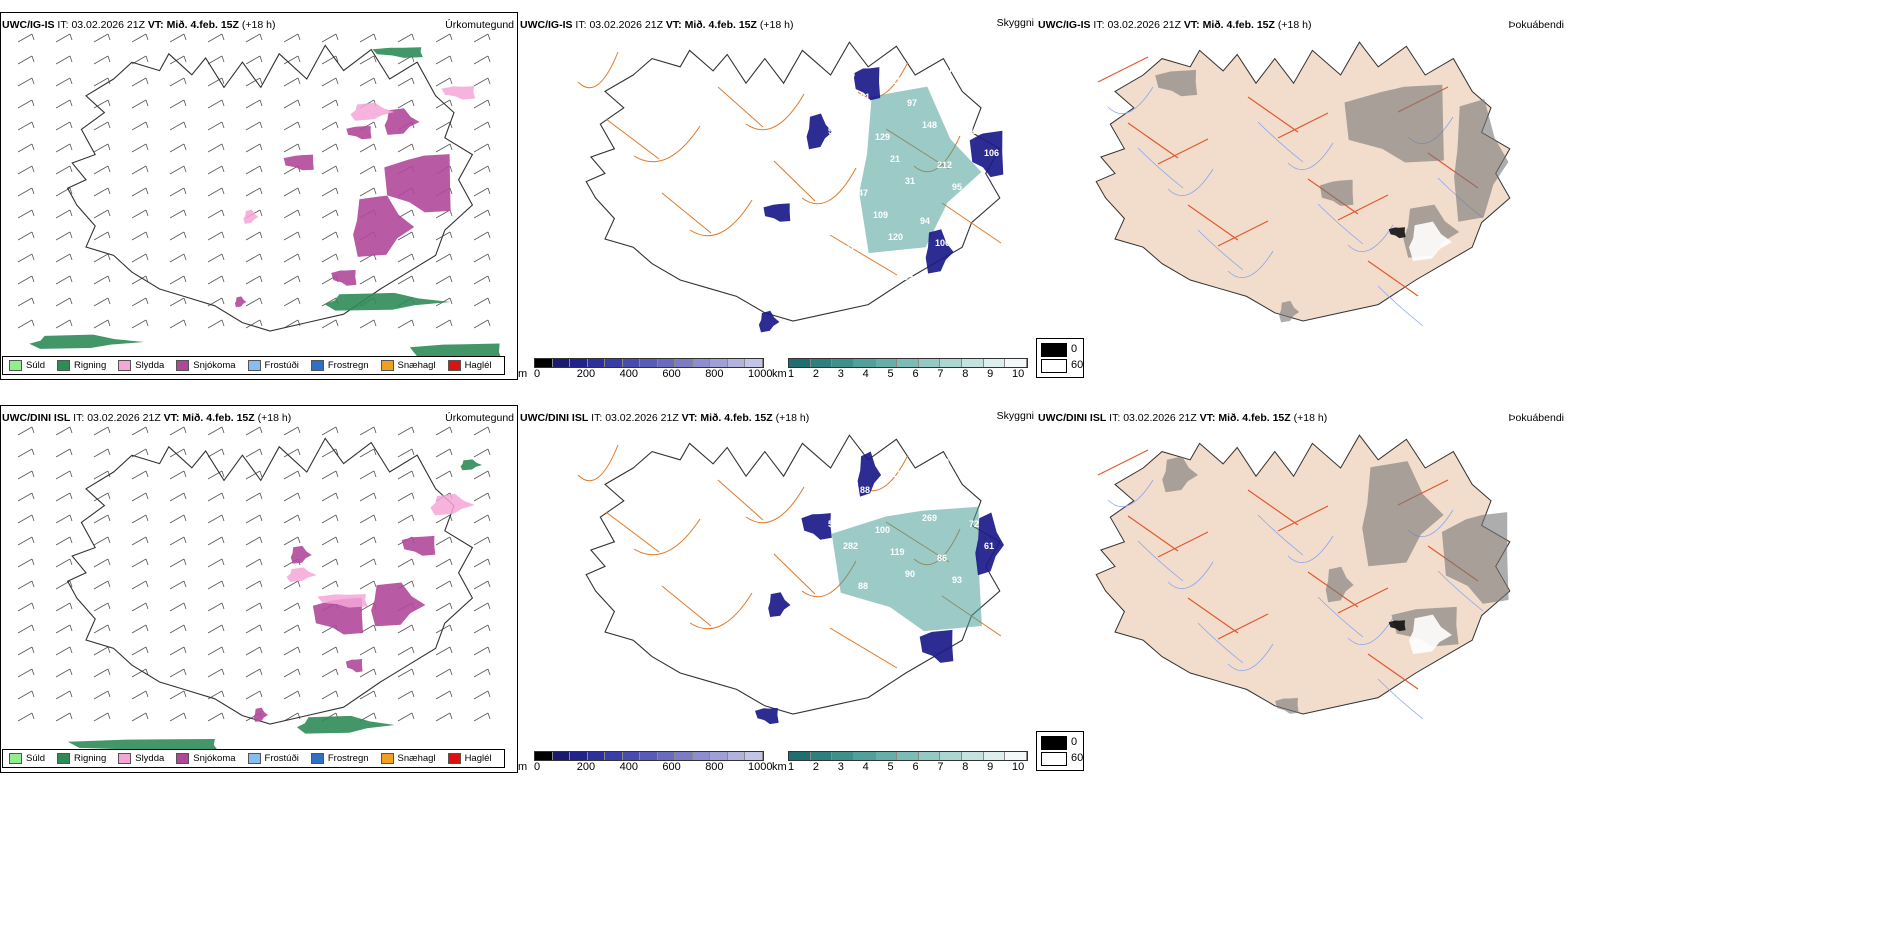 This screenshot has height=950, width=1900. Describe the element at coordinates (202, 25) in the screenshot. I see `vt-value: Mið. 4.feb. 15Z` at that location.